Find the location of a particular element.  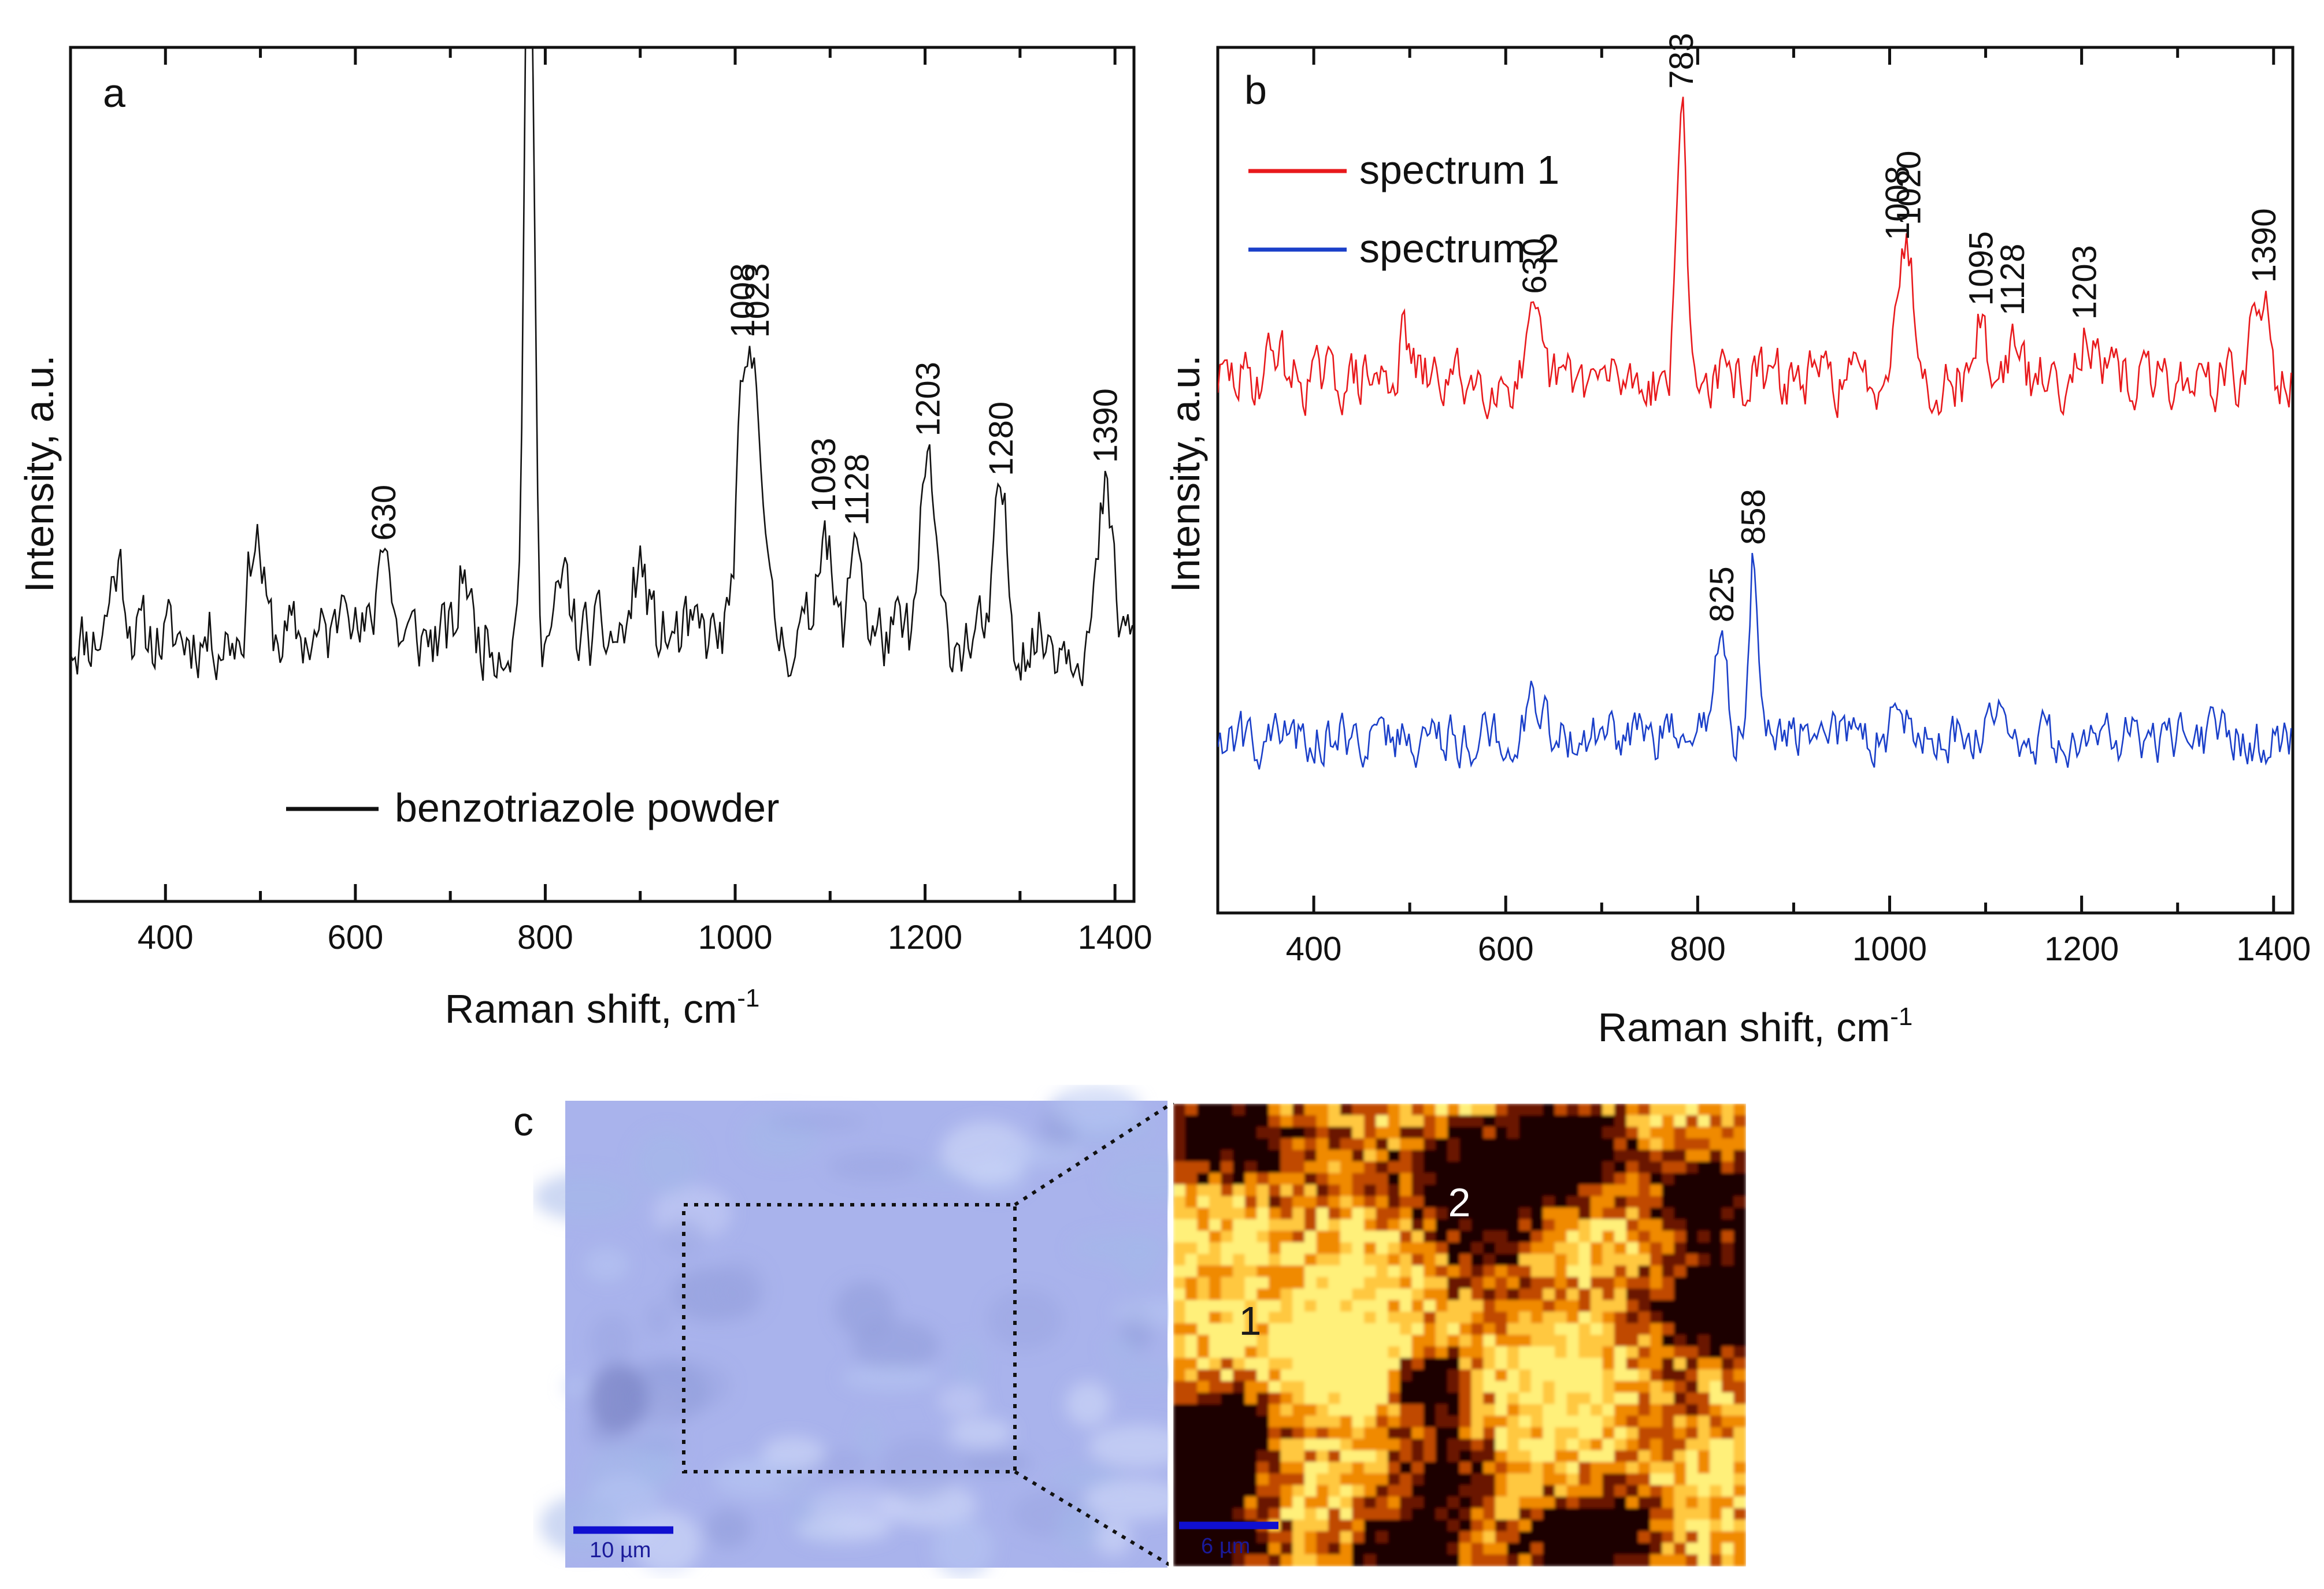

raman-map: 2 1 6 µm is located at coordinates (1457, 1334).